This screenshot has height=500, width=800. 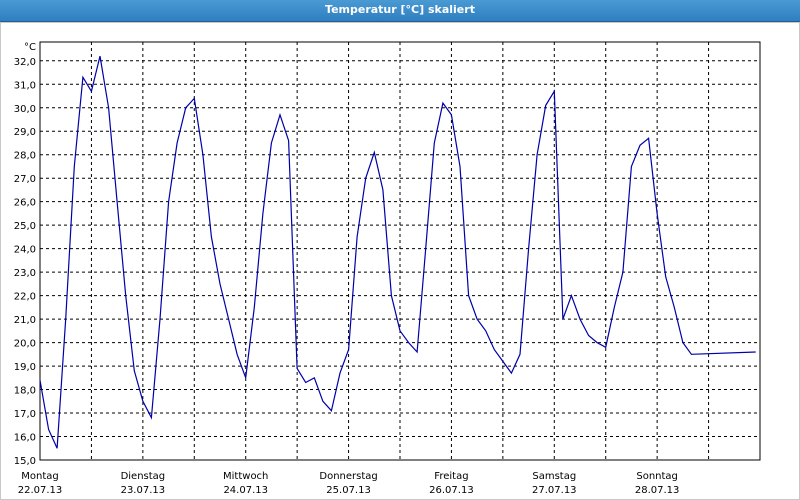 What do you see at coordinates (25, 273) in the screenshot?
I see `y-tick-label: 23,0` at bounding box center [25, 273].